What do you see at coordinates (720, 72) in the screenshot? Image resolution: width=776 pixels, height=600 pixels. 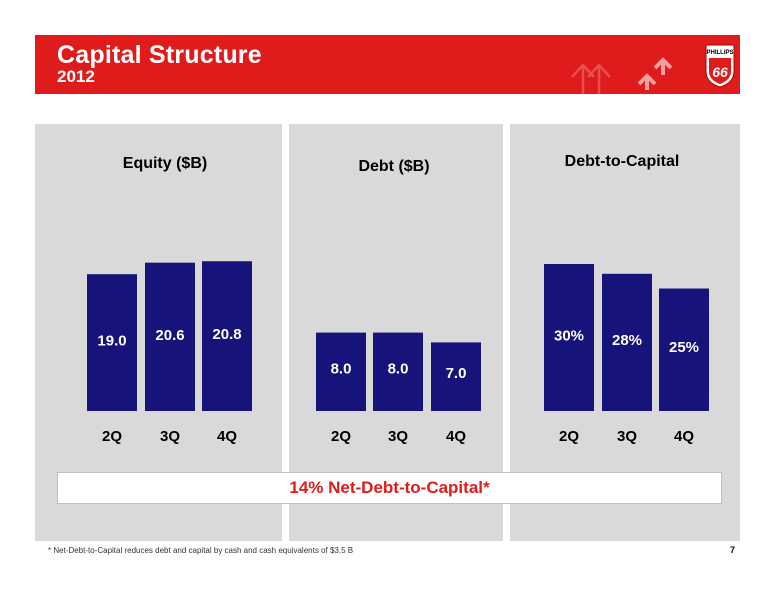 I see `logo-number-text: 66` at bounding box center [720, 72].